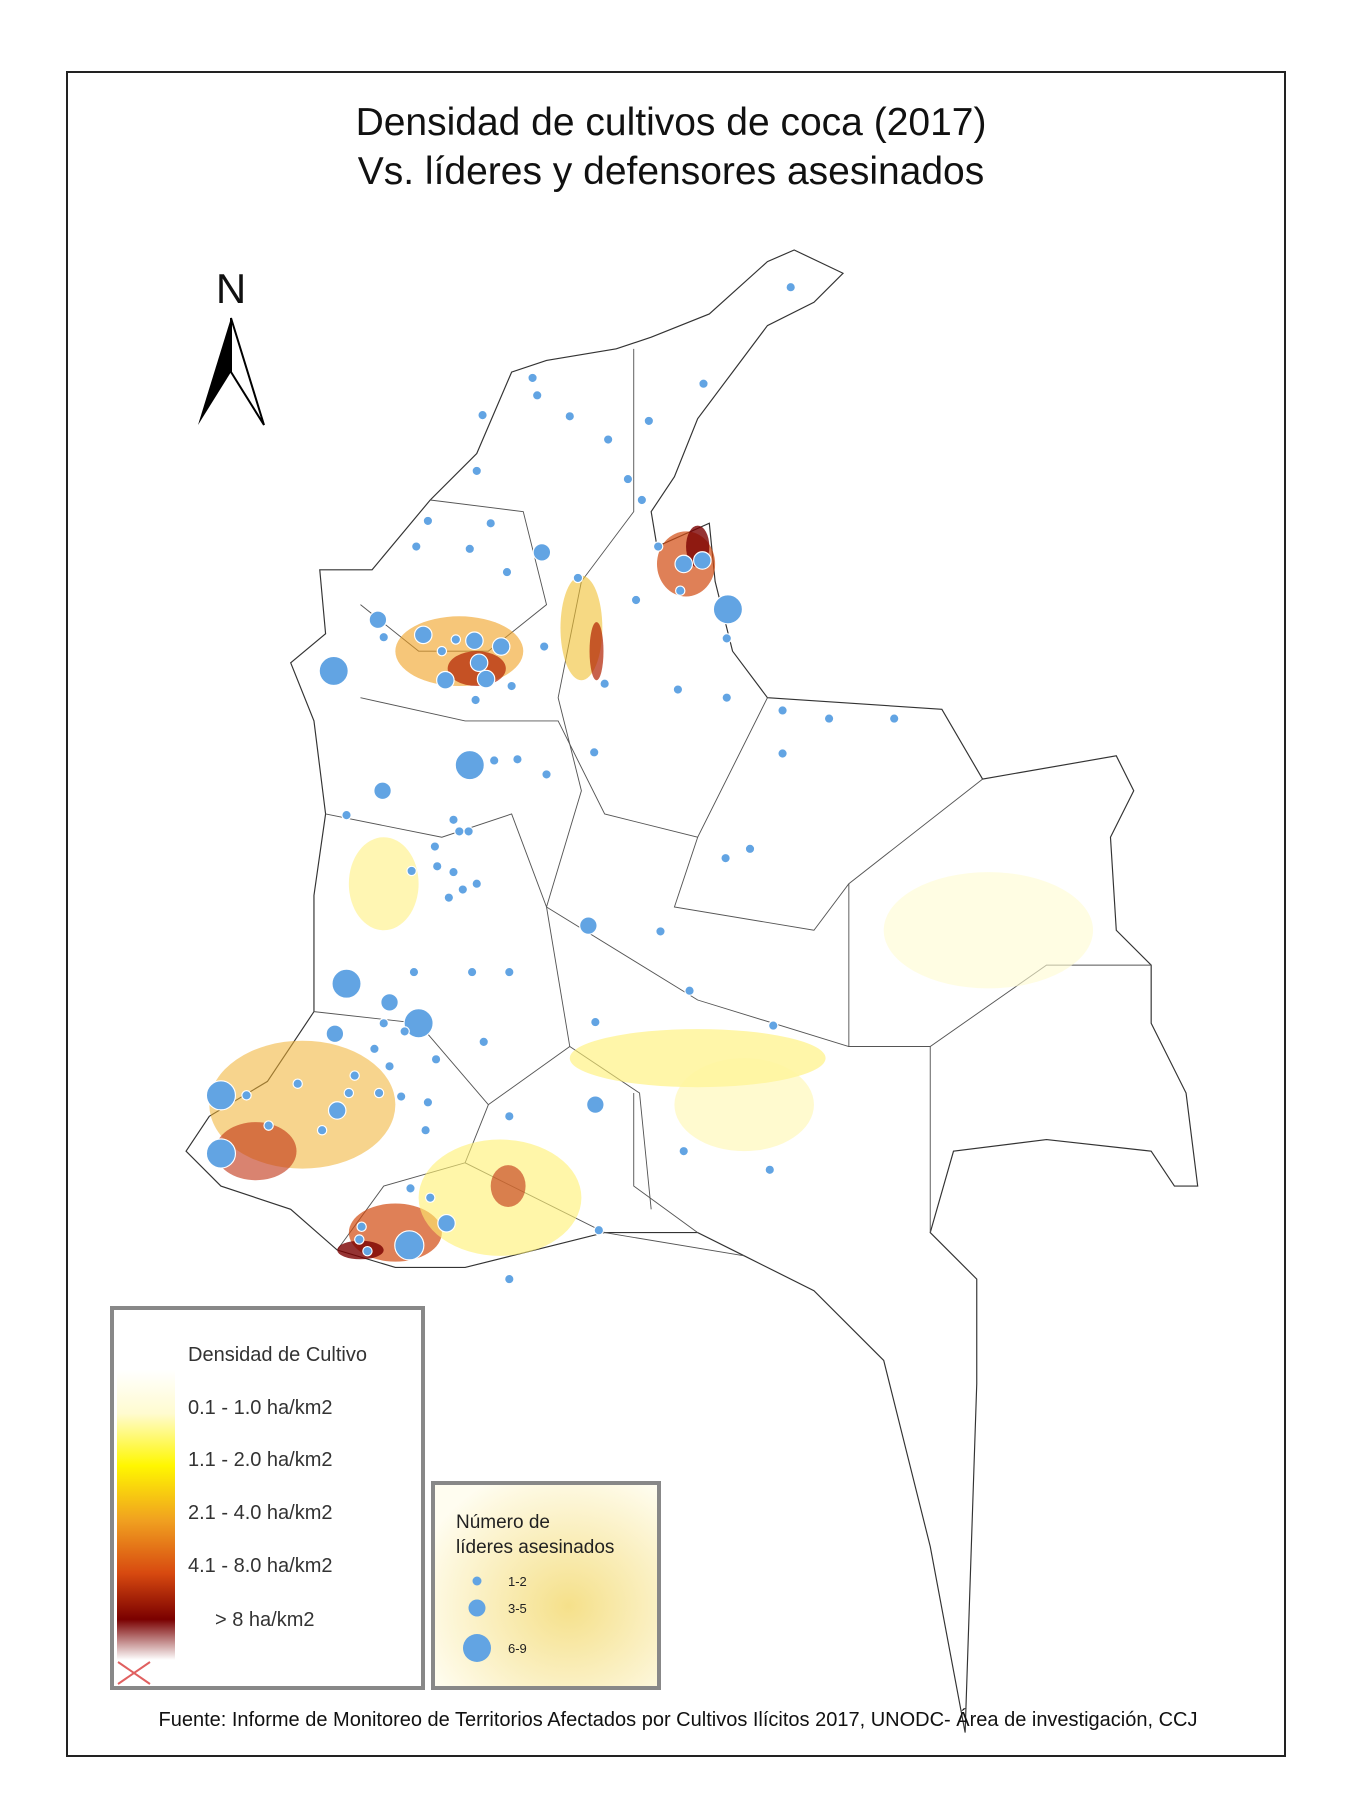 This screenshot has height=1805, width=1350. What do you see at coordinates (231, 288) in the screenshot?
I see `north-label: N` at bounding box center [231, 288].